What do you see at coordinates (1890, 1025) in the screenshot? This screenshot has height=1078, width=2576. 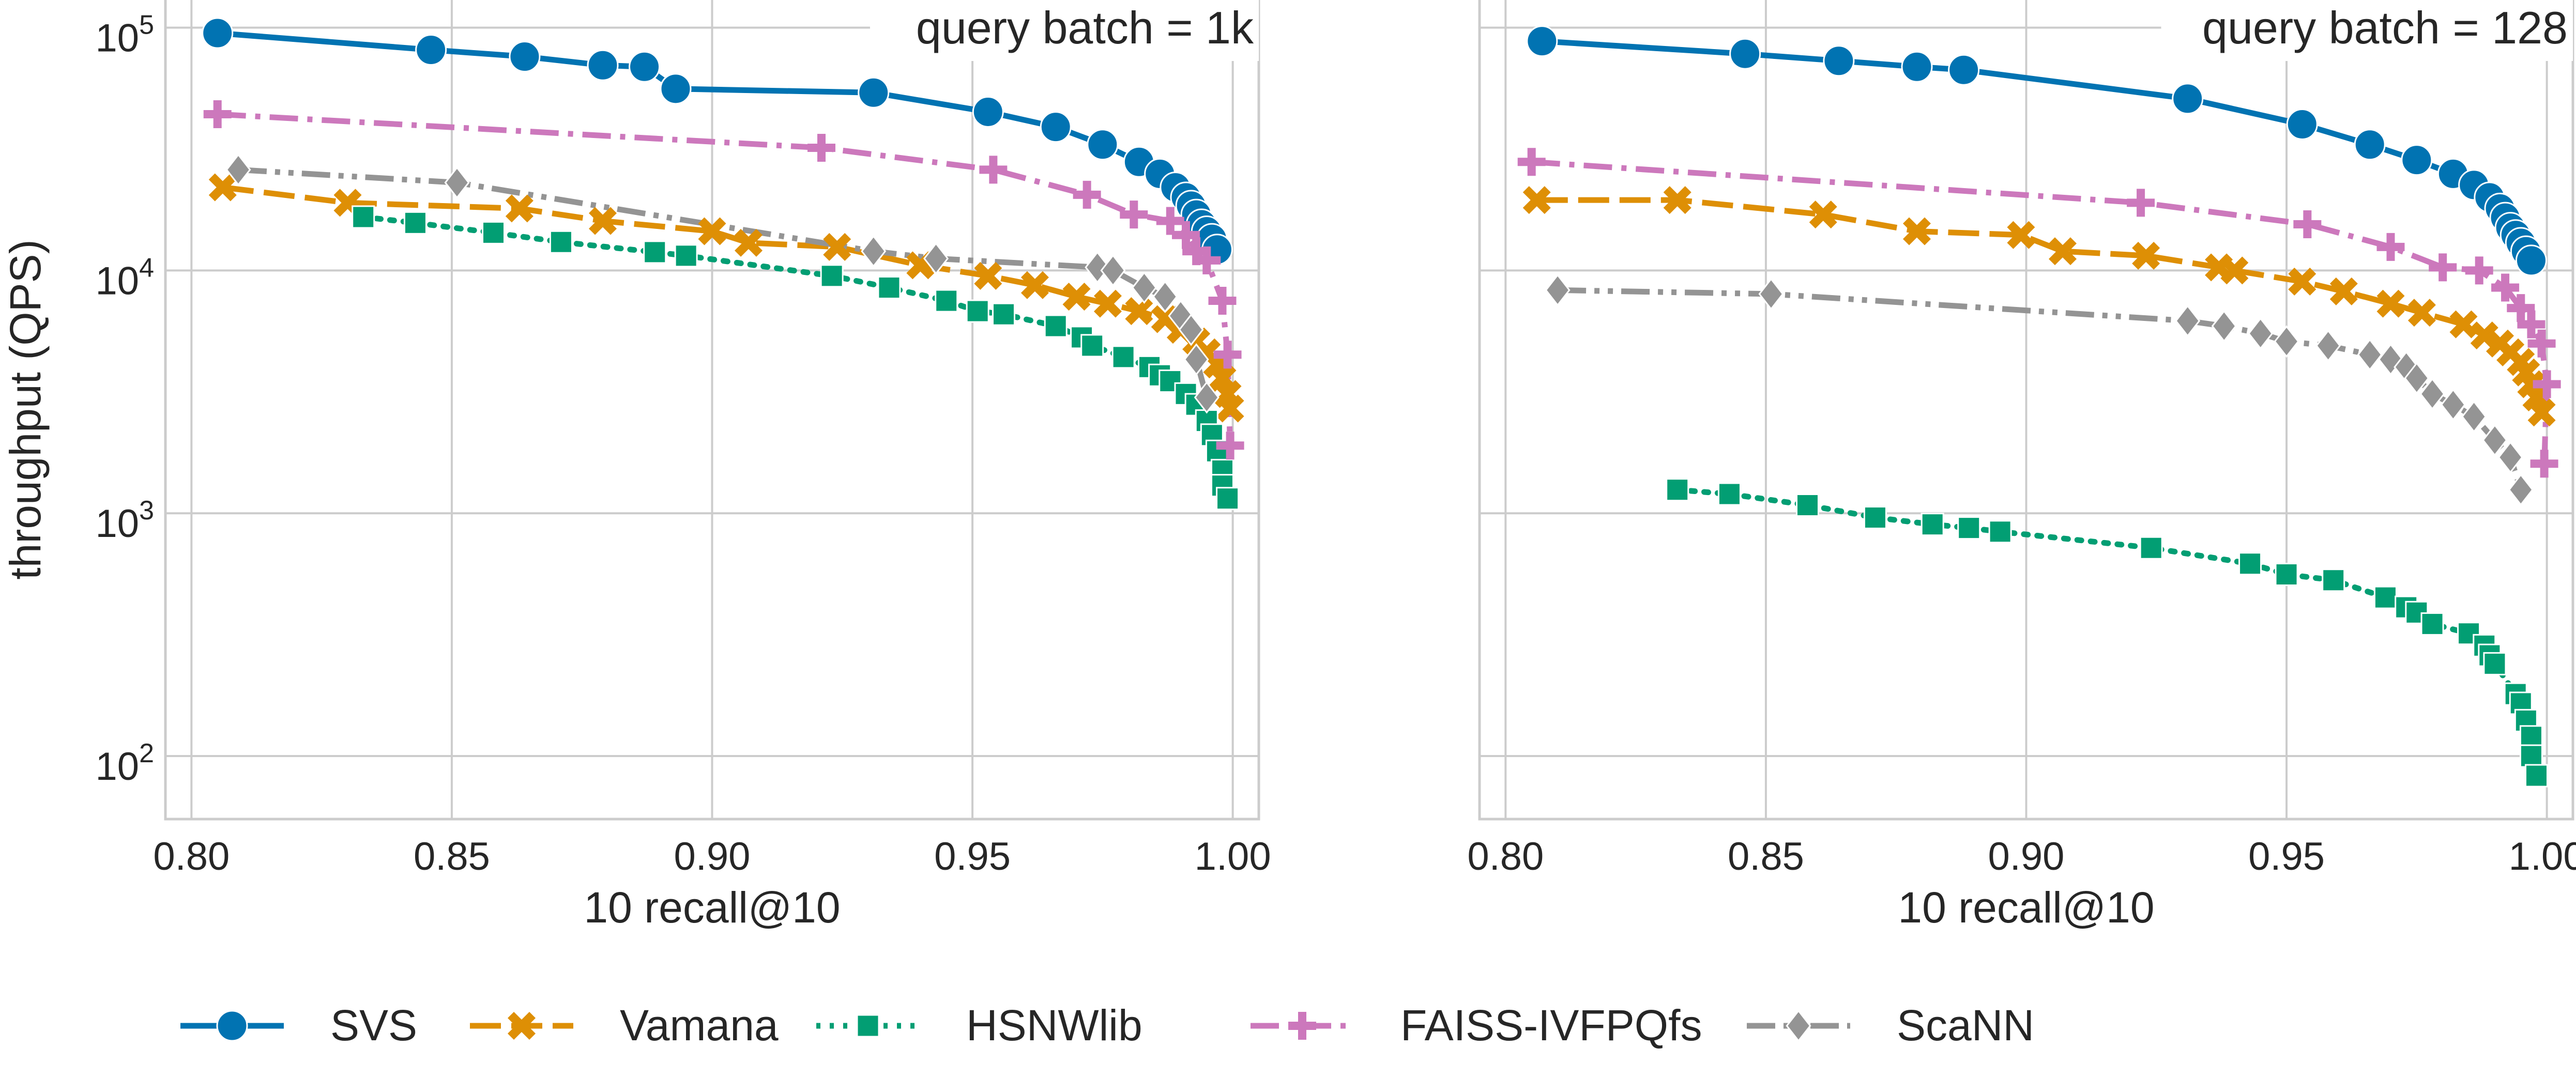 I see `legend-entry-scann: ScaNN` at bounding box center [1890, 1025].